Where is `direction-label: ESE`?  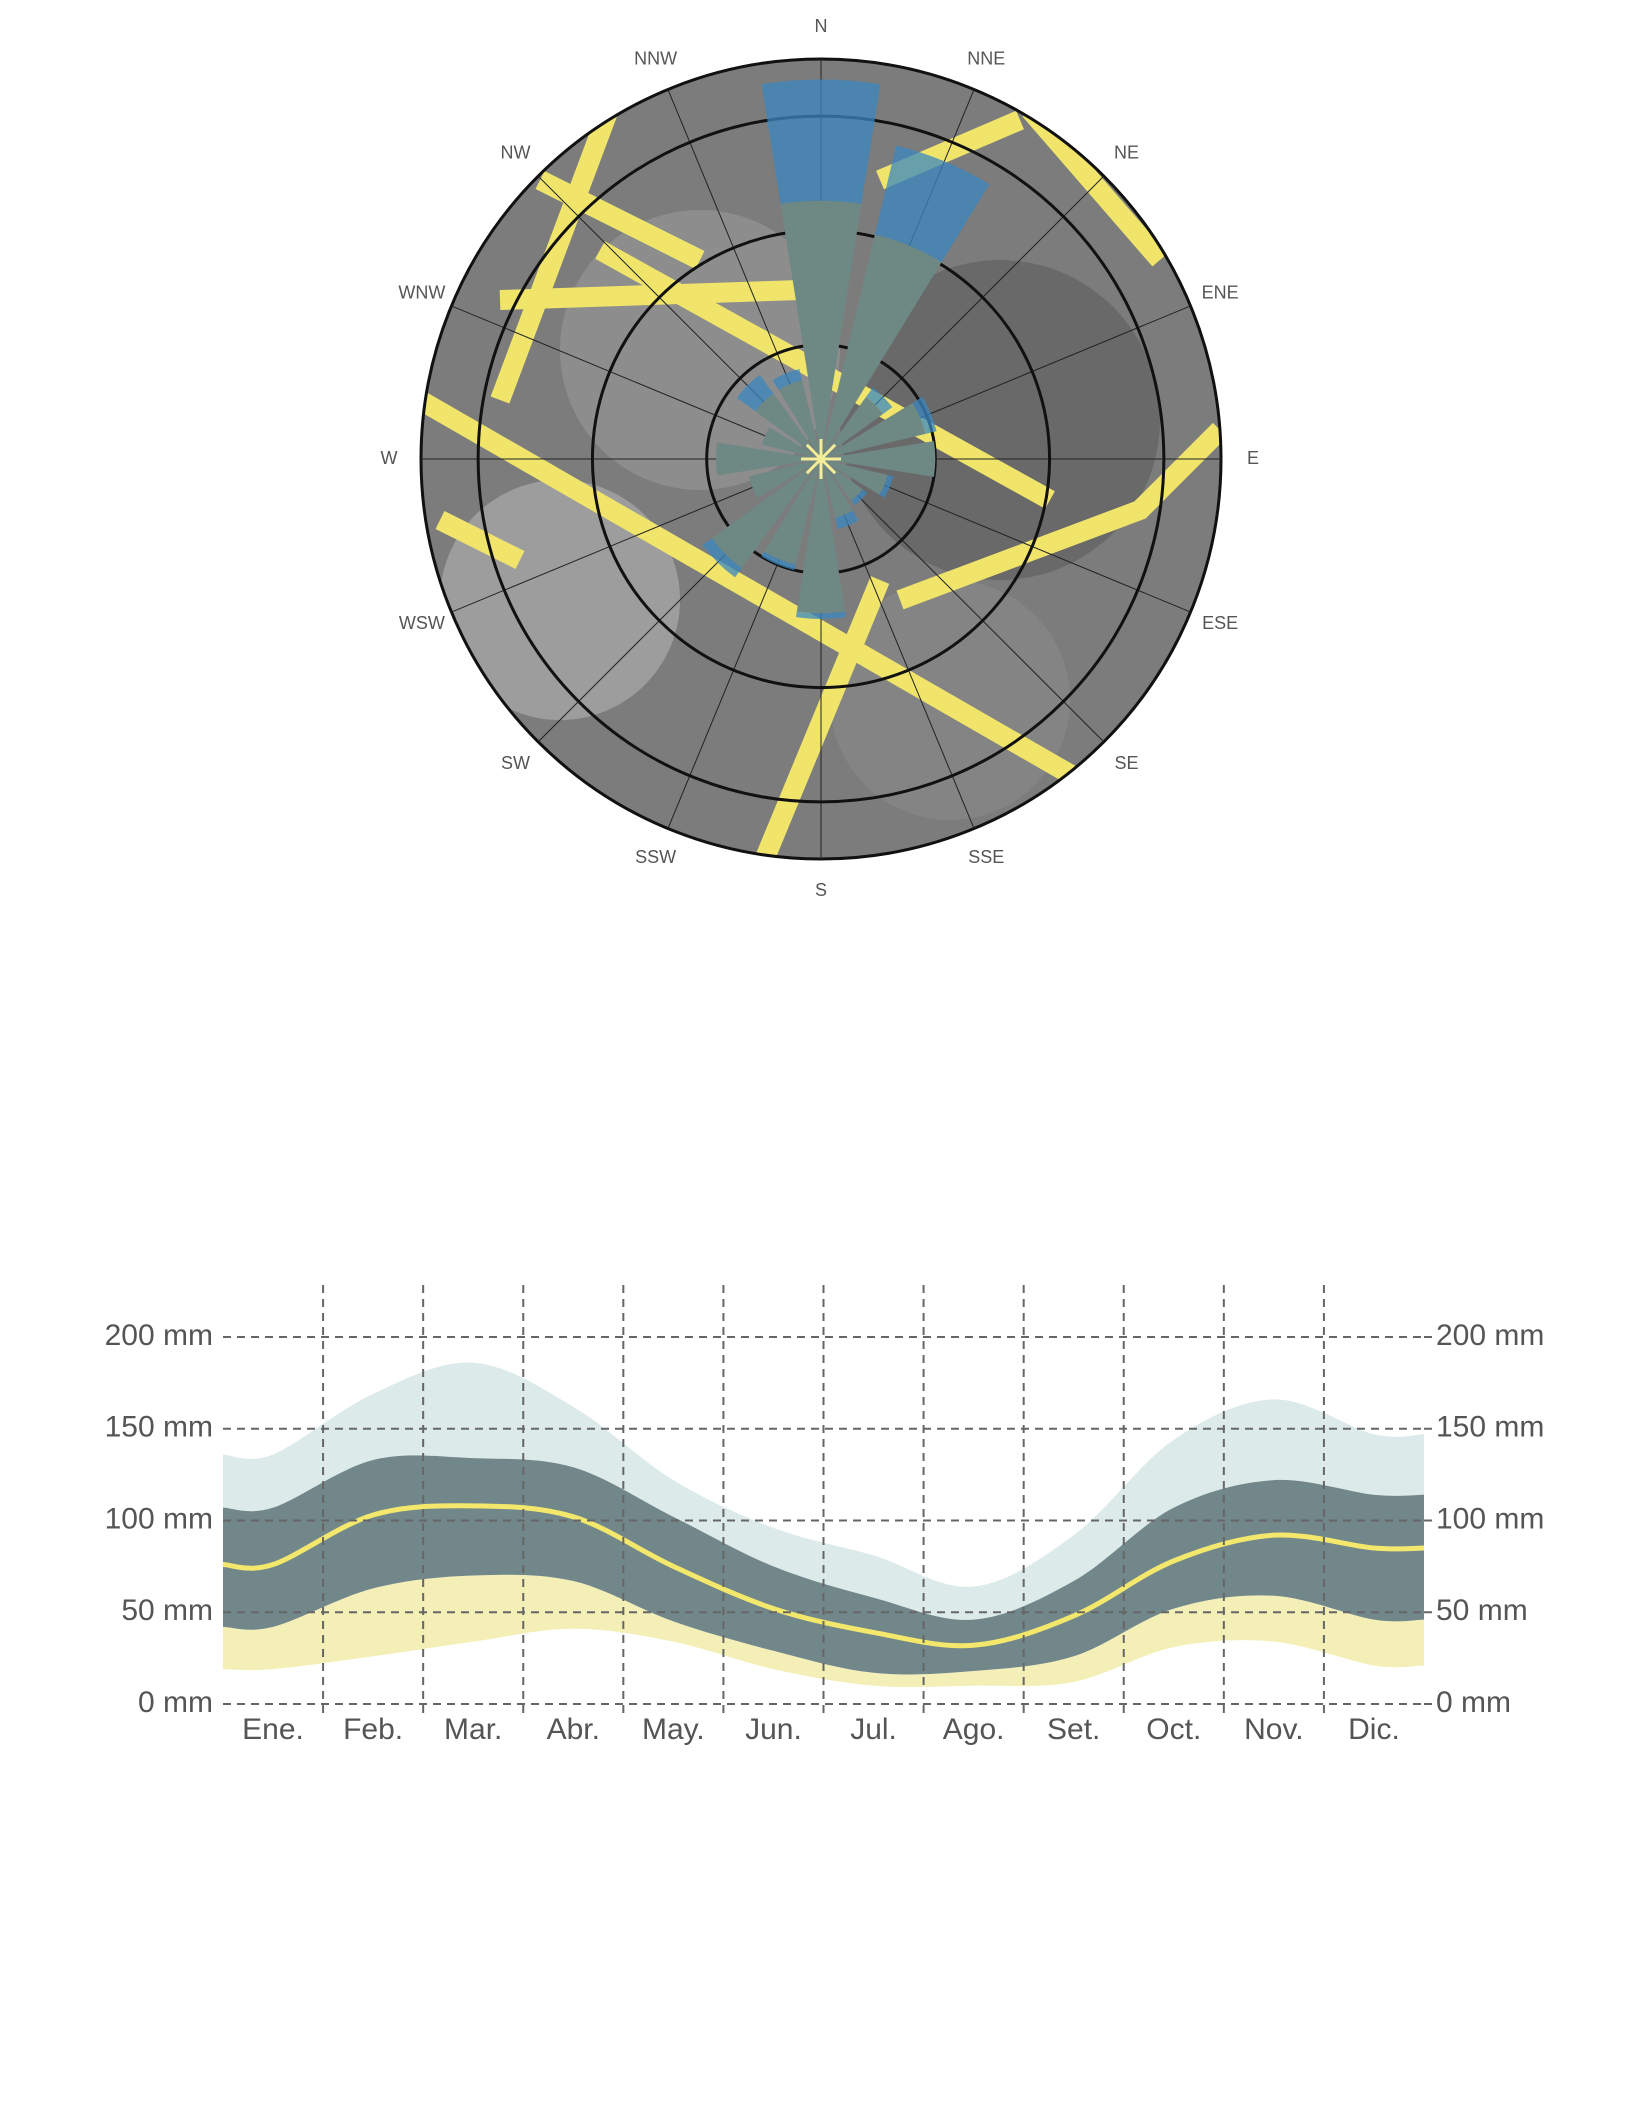
direction-label: ESE is located at coordinates (1220, 623).